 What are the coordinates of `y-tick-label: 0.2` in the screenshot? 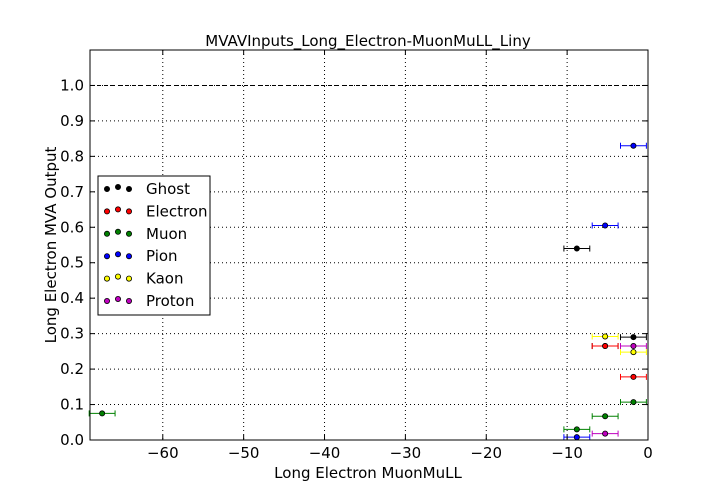 It's located at (72, 369).